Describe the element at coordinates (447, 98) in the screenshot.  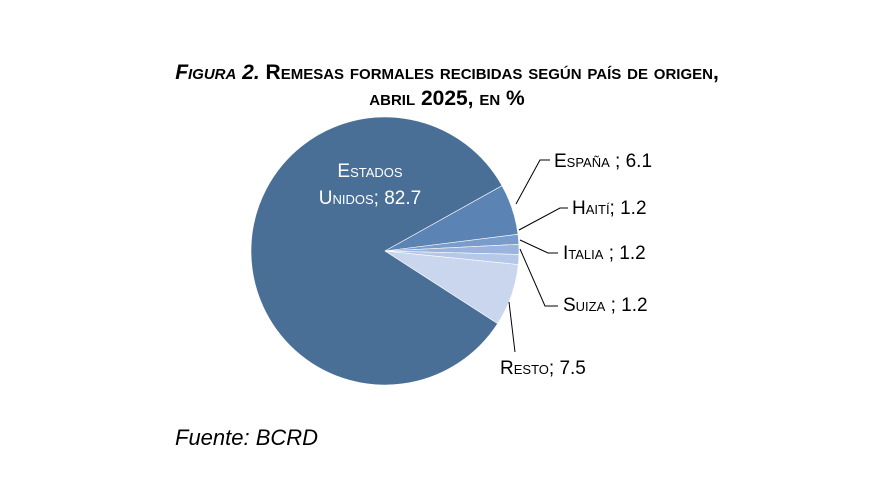
I see `chart-title-line2: abril 2025, en %` at that location.